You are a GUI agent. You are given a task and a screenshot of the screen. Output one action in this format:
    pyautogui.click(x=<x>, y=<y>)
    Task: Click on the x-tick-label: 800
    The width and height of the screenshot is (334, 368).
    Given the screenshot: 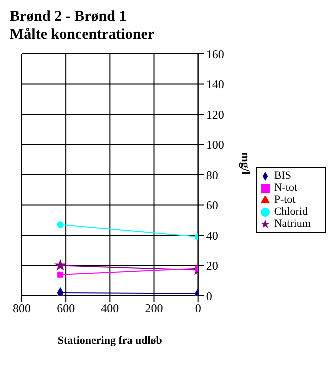 What is the action you would take?
    pyautogui.click(x=22, y=309)
    